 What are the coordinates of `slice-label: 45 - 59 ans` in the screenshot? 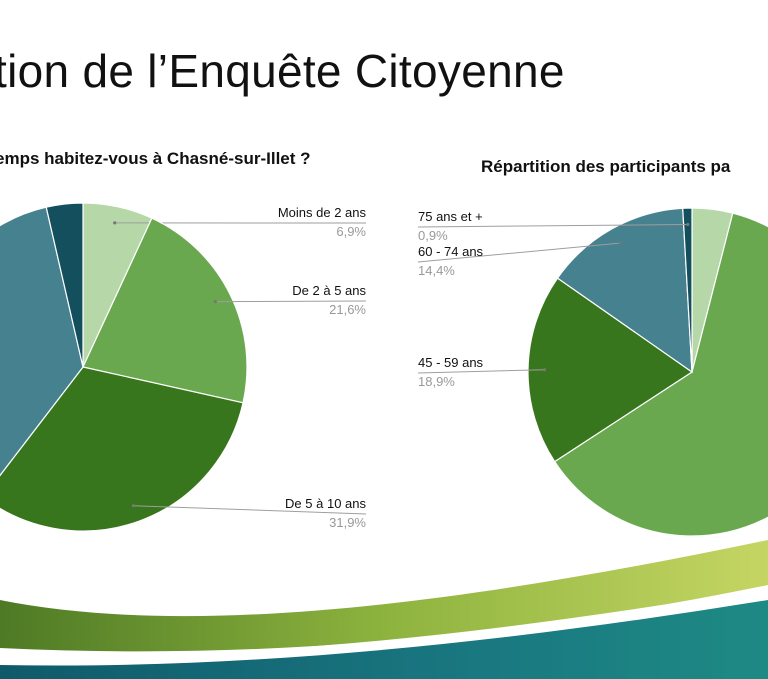 It's located at (451, 362).